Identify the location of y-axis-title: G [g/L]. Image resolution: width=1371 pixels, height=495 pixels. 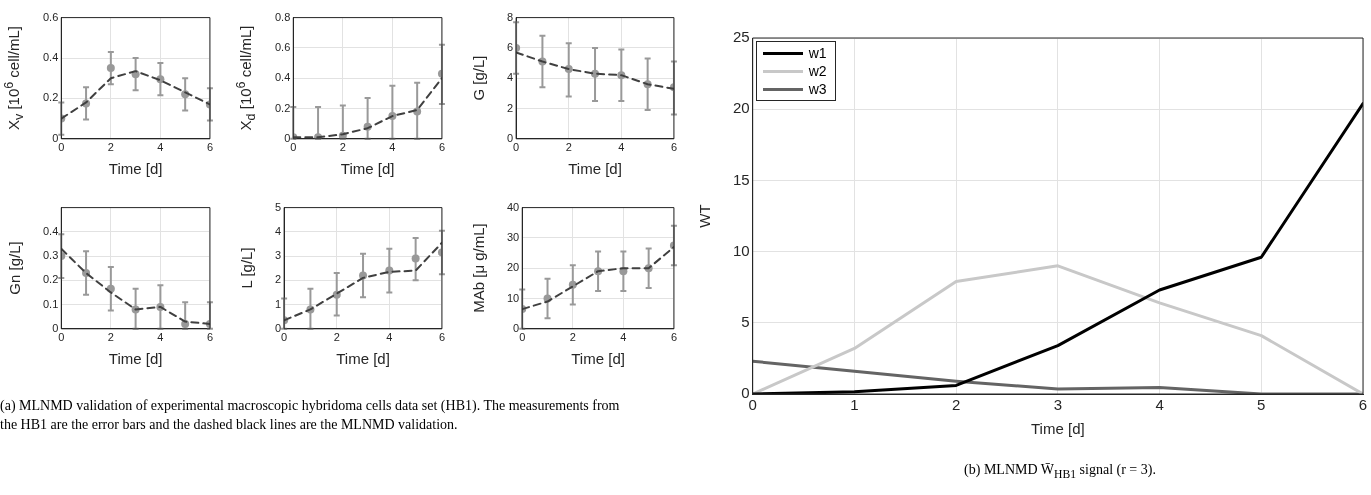
(478, 78).